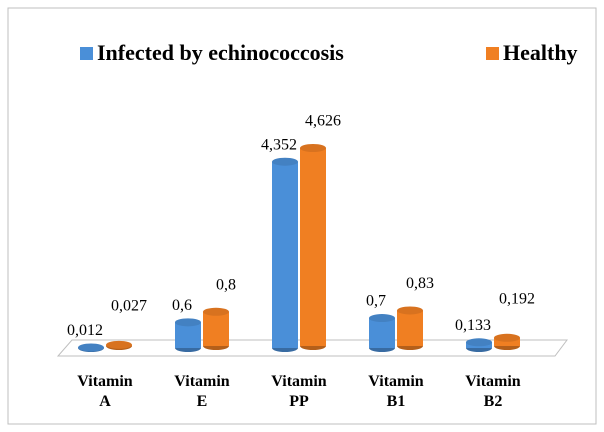 This screenshot has width=604, height=432. What do you see at coordinates (129, 306) in the screenshot?
I see `value-label: 0,027` at bounding box center [129, 306].